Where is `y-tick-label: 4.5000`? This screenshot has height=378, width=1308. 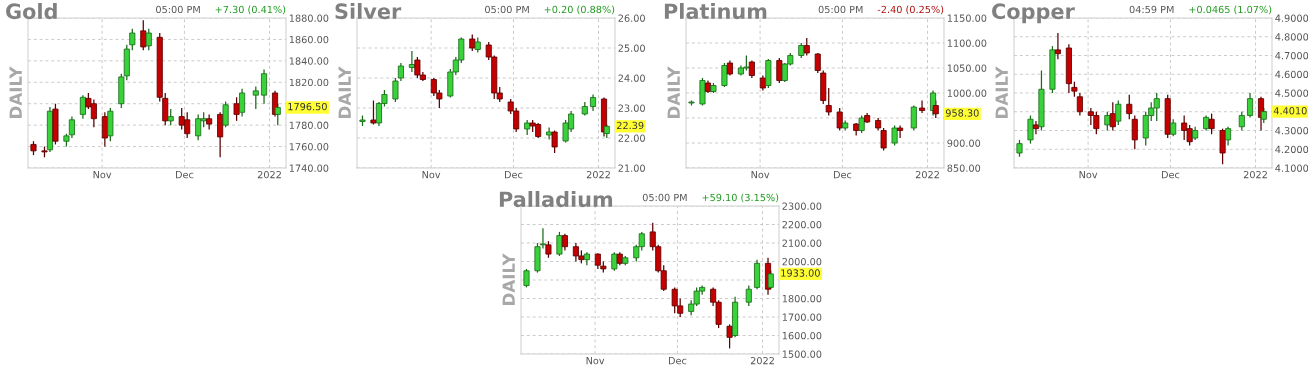 y-tick-label: 4.5000 is located at coordinates (1291, 93).